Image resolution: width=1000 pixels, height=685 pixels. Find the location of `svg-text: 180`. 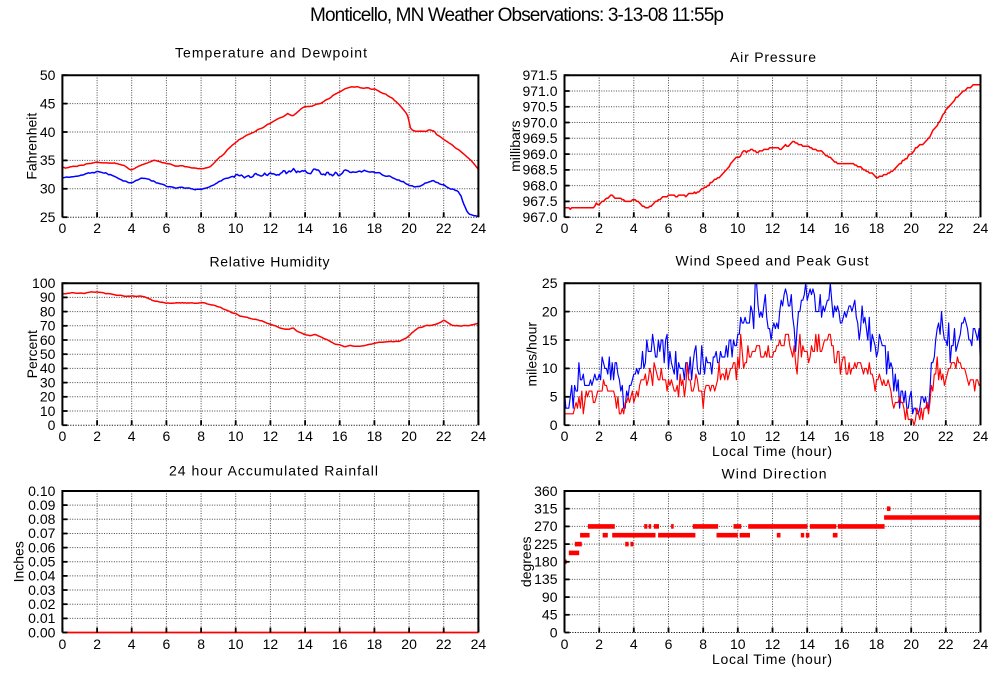

svg-text: 180 is located at coordinates (546, 562).